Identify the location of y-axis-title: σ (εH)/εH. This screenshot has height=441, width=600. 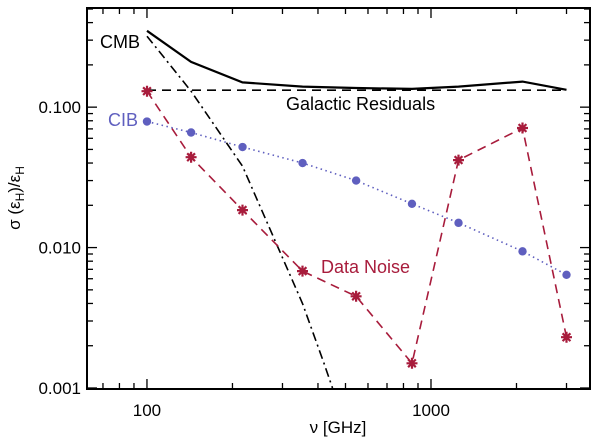
(16, 198).